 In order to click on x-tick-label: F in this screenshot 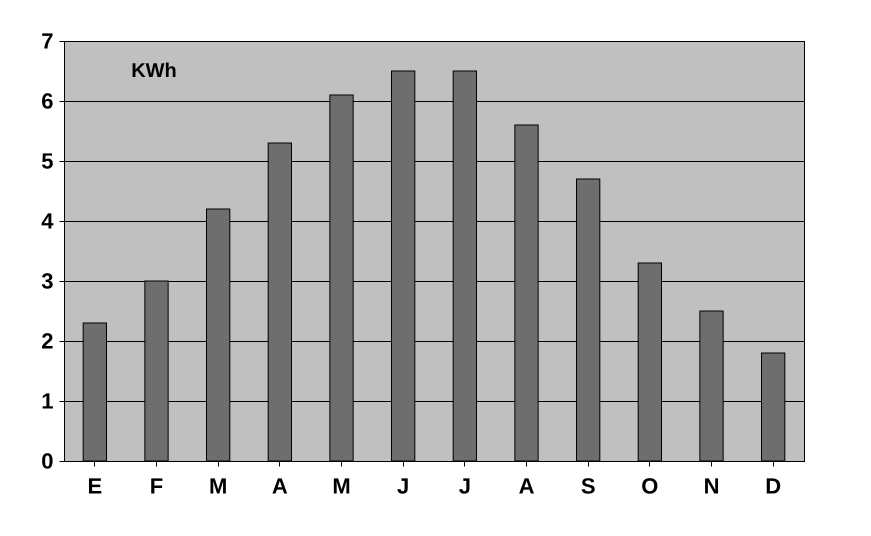, I will do `click(157, 486)`.